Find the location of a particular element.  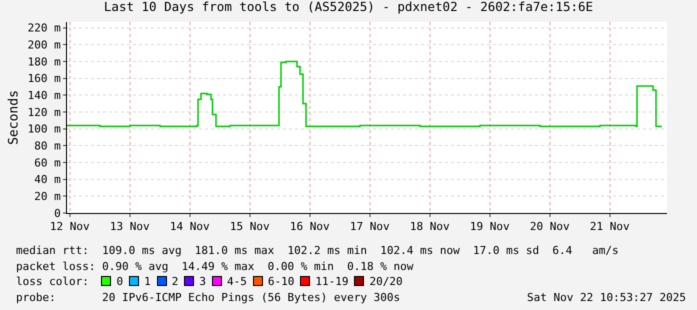

y-tick-label: 220 m is located at coordinates (45, 28).